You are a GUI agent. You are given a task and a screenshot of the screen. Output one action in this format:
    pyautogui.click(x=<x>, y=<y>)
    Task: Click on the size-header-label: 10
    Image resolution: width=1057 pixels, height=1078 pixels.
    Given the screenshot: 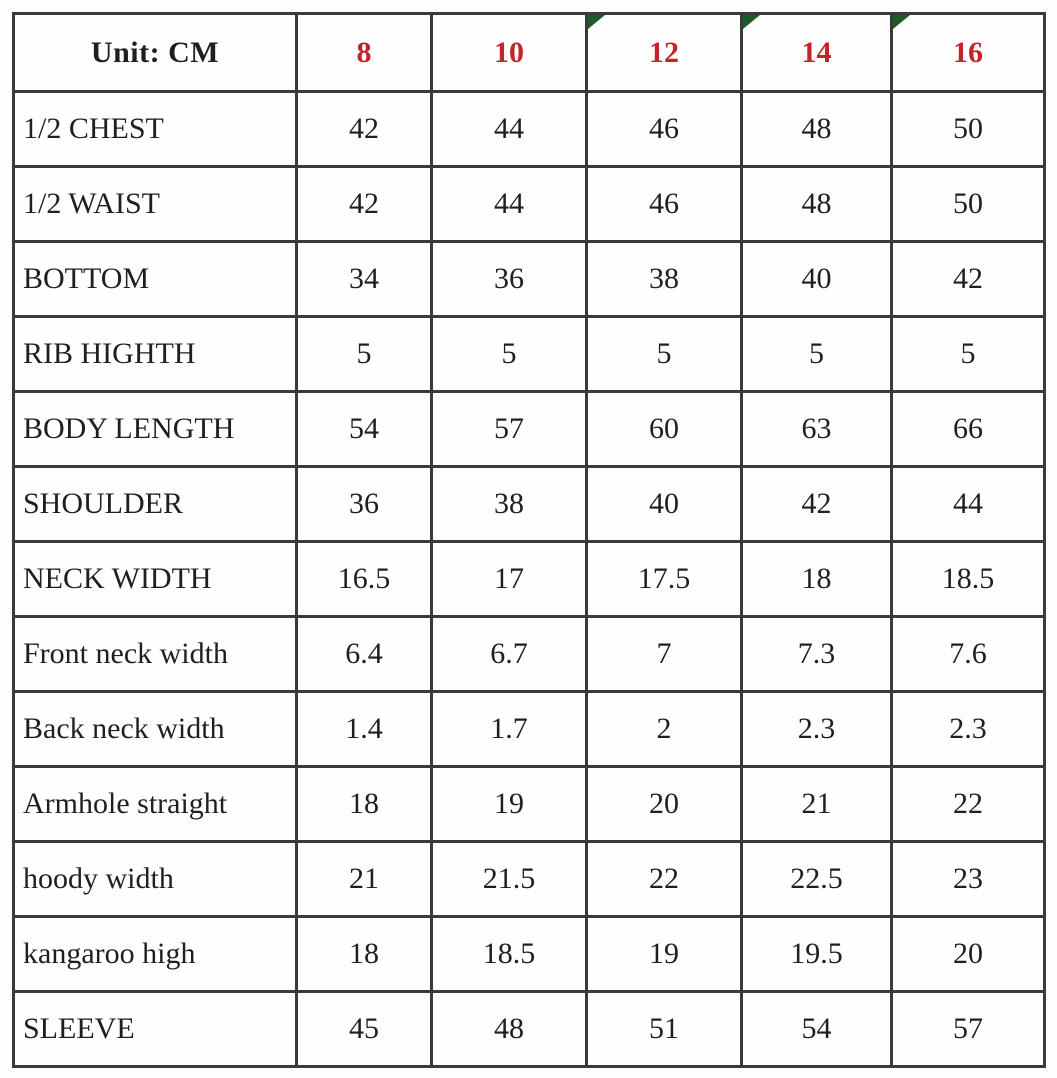 What is the action you would take?
    pyautogui.click(x=509, y=52)
    